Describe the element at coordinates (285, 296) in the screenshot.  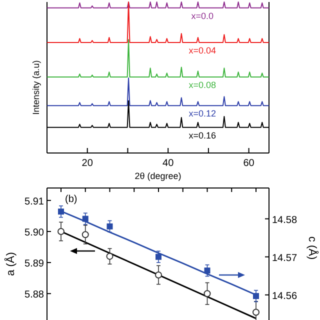
I see `y2-tick-label: 14.56` at that location.